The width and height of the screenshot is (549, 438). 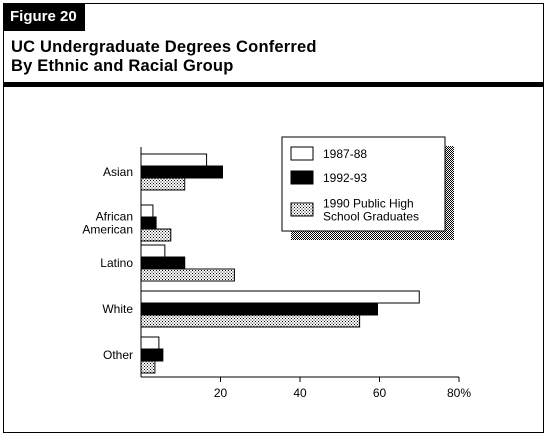 I want to click on x-tick-label: 60, so click(x=380, y=393).